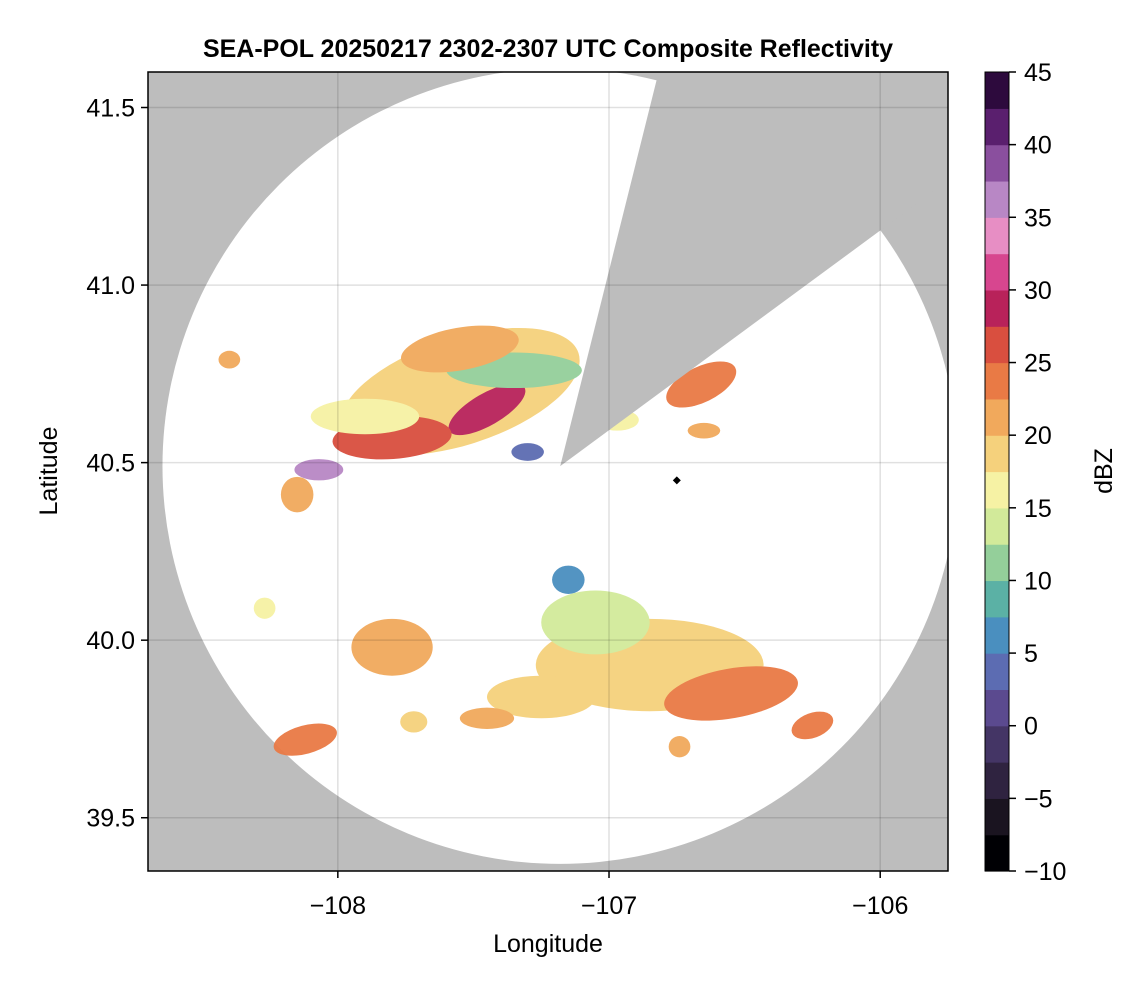 Image resolution: width=1146 pixels, height=995 pixels. Describe the element at coordinates (1038, 218) in the screenshot. I see `colorbar-tick-label-9: 35` at that location.